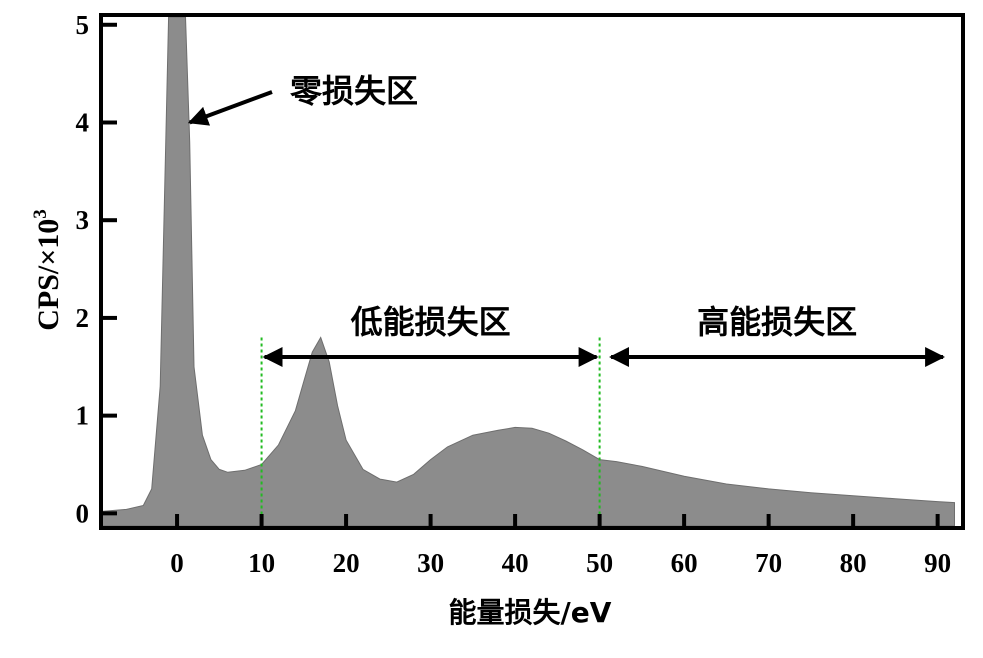 The height and width of the screenshot is (658, 983). I want to click on x-tick-label: 80, so click(853, 563).